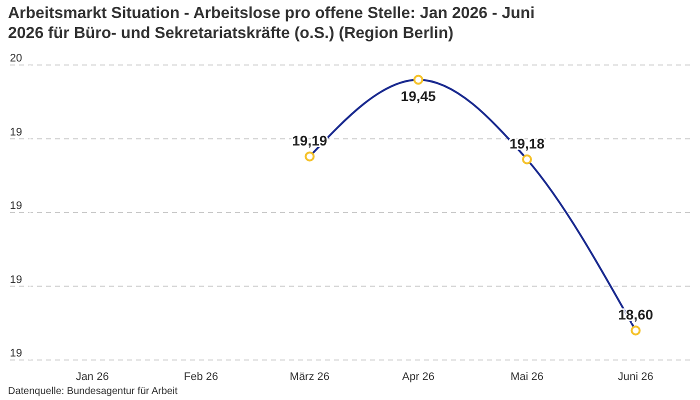 This screenshot has width=700, height=400. Describe the element at coordinates (93, 391) in the screenshot. I see `text: Datenquelle: Bundesagentur für Arbeit` at that location.